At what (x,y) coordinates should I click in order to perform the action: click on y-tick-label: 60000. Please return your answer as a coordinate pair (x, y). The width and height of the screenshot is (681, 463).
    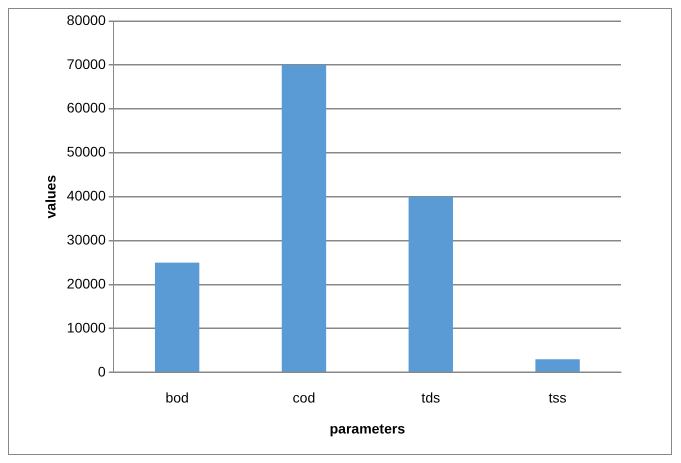
    Looking at the image, I should click on (86, 108).